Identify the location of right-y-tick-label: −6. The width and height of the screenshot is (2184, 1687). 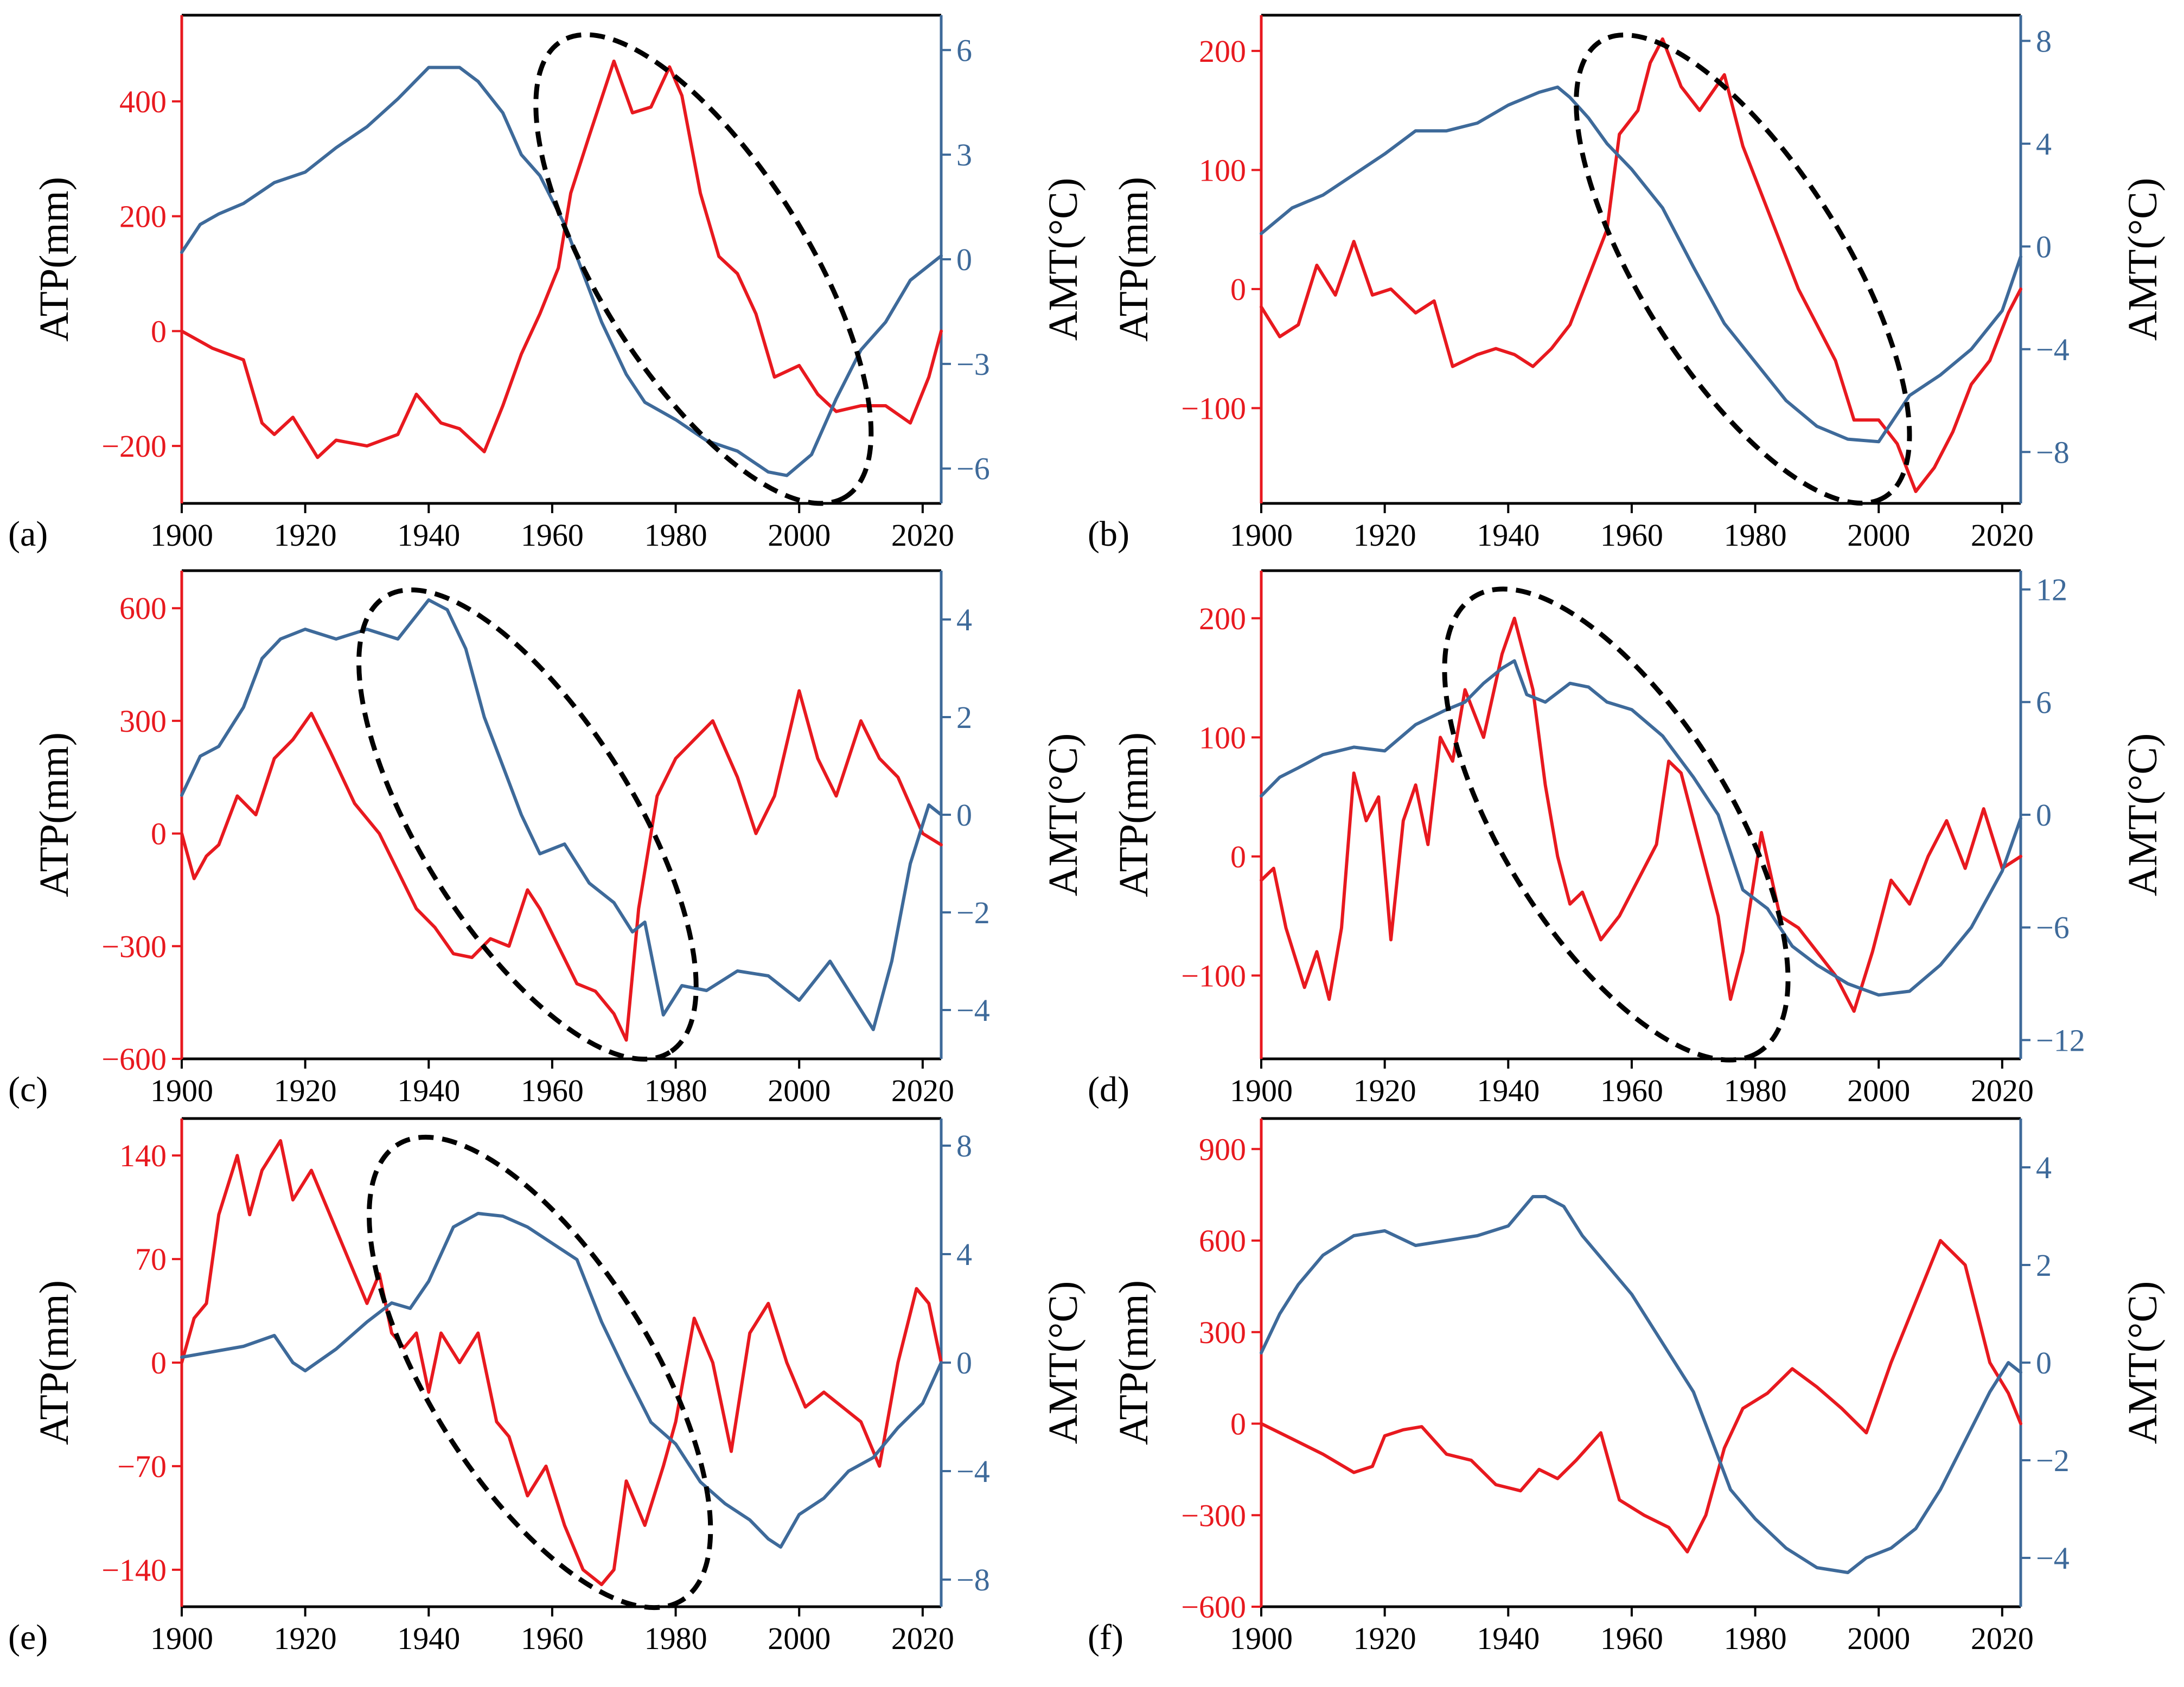
(973, 469).